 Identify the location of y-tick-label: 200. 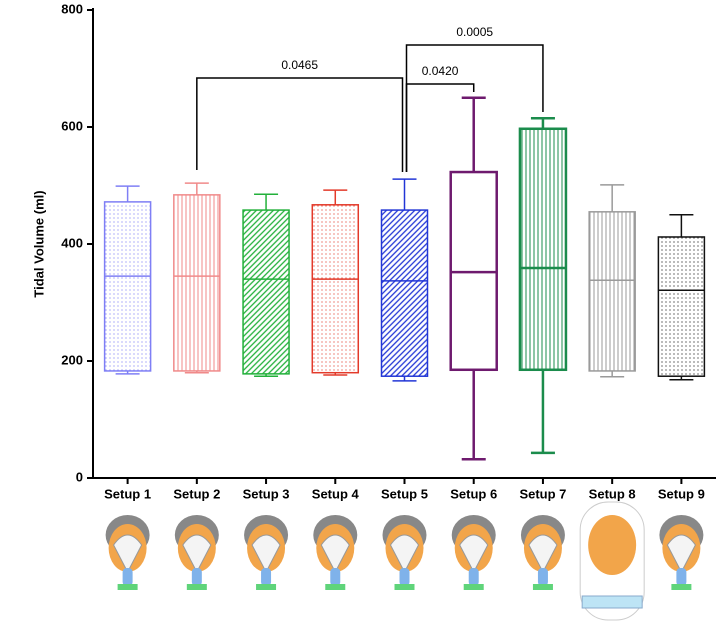
(72, 359).